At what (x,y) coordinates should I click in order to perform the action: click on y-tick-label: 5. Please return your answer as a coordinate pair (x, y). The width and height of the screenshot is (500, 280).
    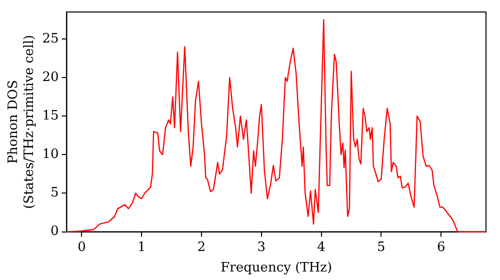
    Looking at the image, I should click on (54, 193).